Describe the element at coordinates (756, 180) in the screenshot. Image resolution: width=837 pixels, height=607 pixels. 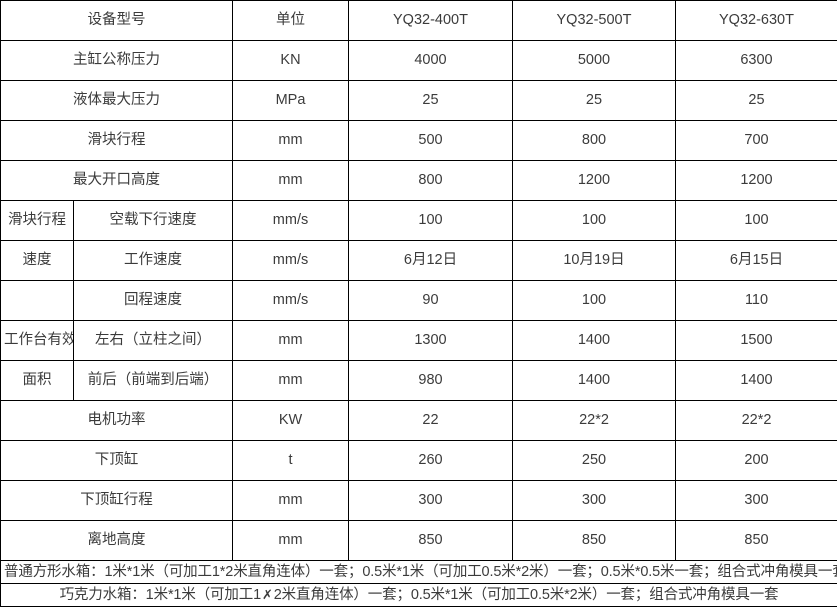
I see `row-value-3: 1200` at that location.